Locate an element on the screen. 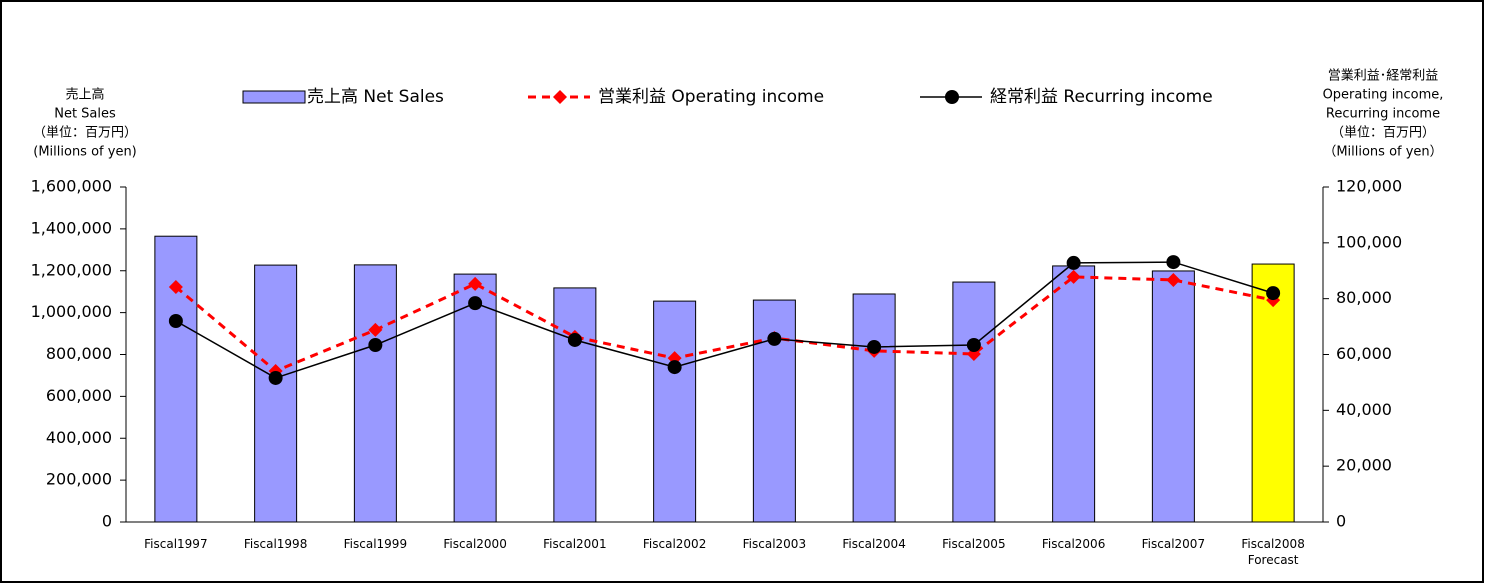 The width and height of the screenshot is (1485, 584). y-tick-label: 1,200,000 is located at coordinates (71, 269).